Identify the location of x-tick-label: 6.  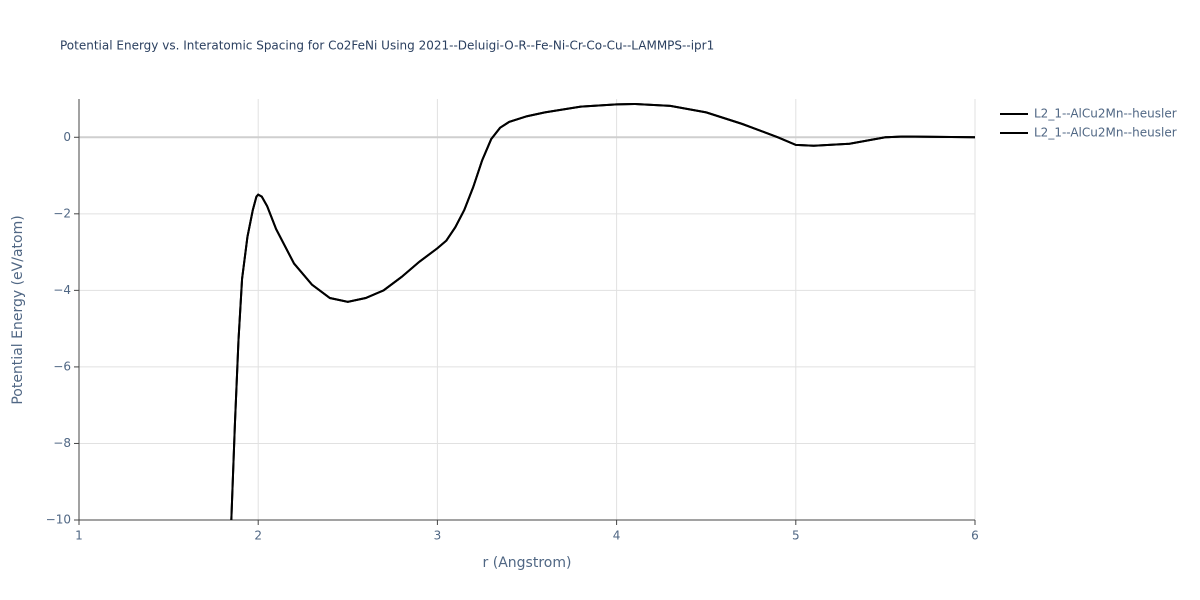
(975, 536).